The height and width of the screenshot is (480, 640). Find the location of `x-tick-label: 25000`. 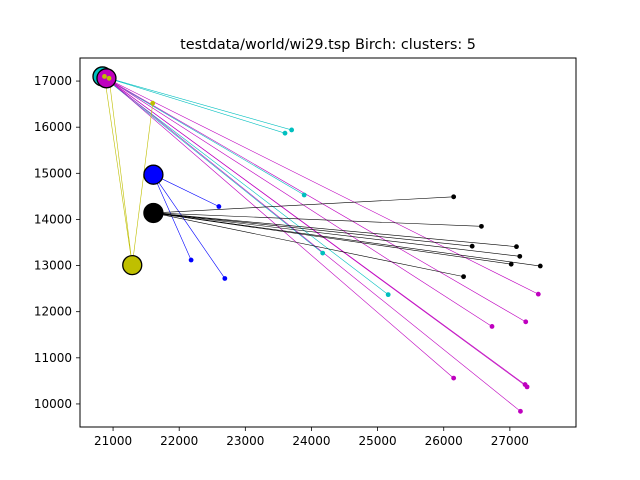

x-tick-label: 25000 is located at coordinates (378, 441).